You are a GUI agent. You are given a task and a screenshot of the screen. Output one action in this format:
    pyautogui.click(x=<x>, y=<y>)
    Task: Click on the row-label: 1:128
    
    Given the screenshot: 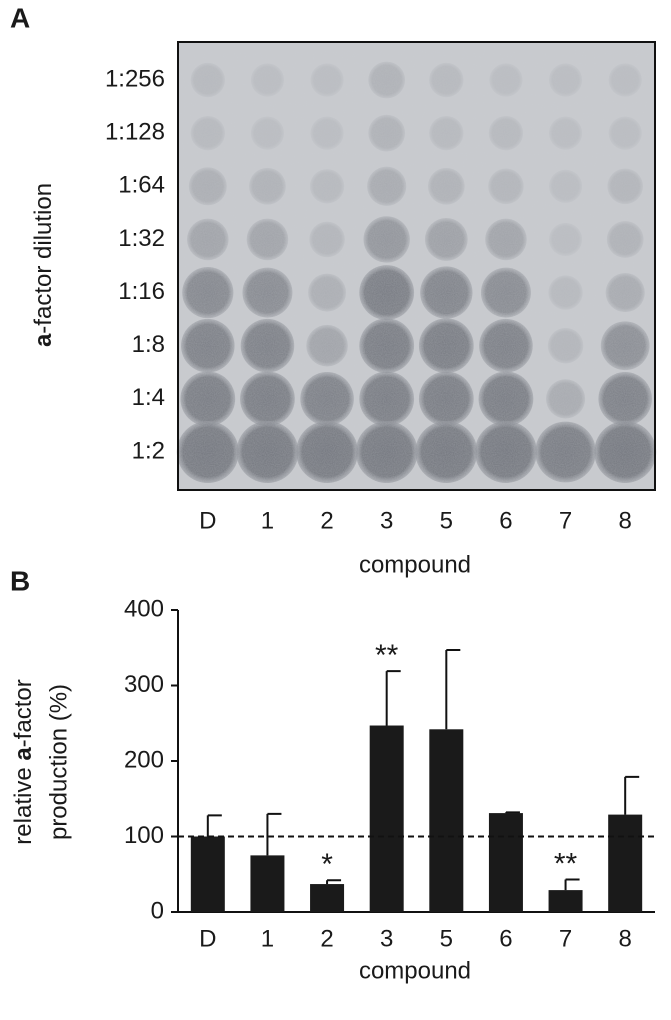 What is the action you would take?
    pyautogui.click(x=135, y=131)
    